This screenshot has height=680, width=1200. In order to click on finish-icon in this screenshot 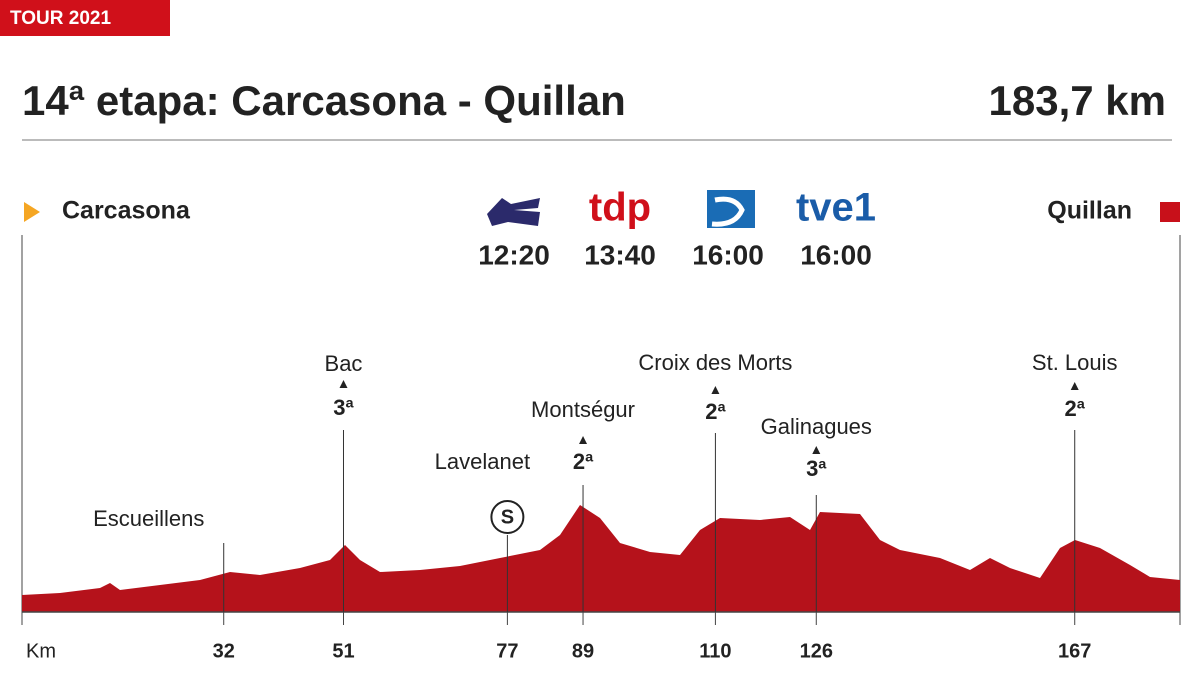, I will do `click(1170, 212)`.